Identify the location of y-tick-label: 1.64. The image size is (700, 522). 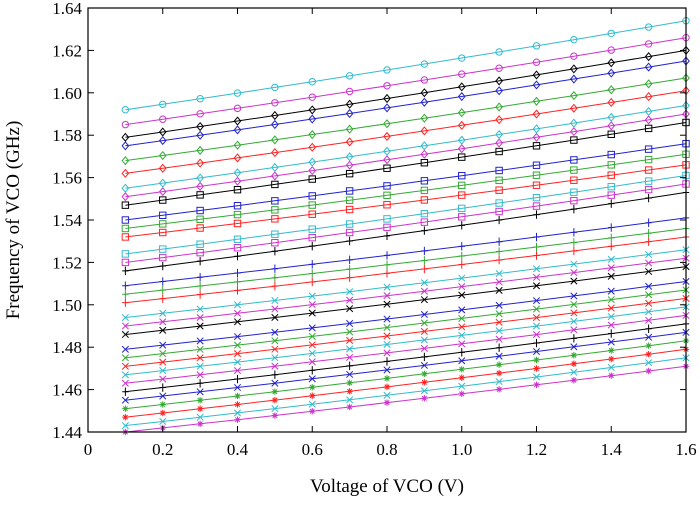
(67, 9).